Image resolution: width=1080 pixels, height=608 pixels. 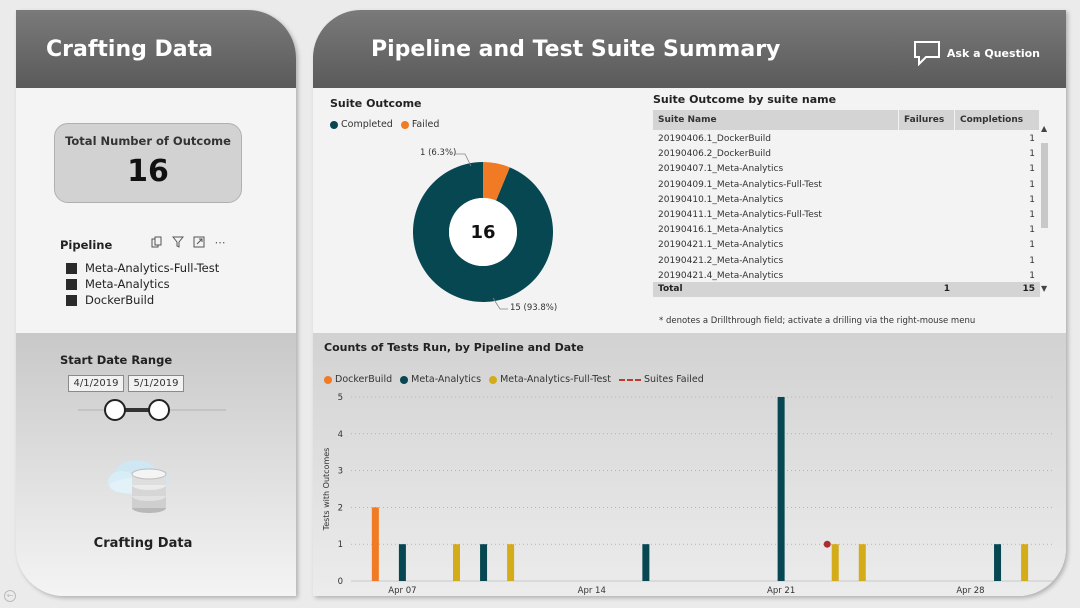 What do you see at coordinates (127, 284) in the screenshot?
I see `slicer-item-label: Meta-Analytics` at bounding box center [127, 284].